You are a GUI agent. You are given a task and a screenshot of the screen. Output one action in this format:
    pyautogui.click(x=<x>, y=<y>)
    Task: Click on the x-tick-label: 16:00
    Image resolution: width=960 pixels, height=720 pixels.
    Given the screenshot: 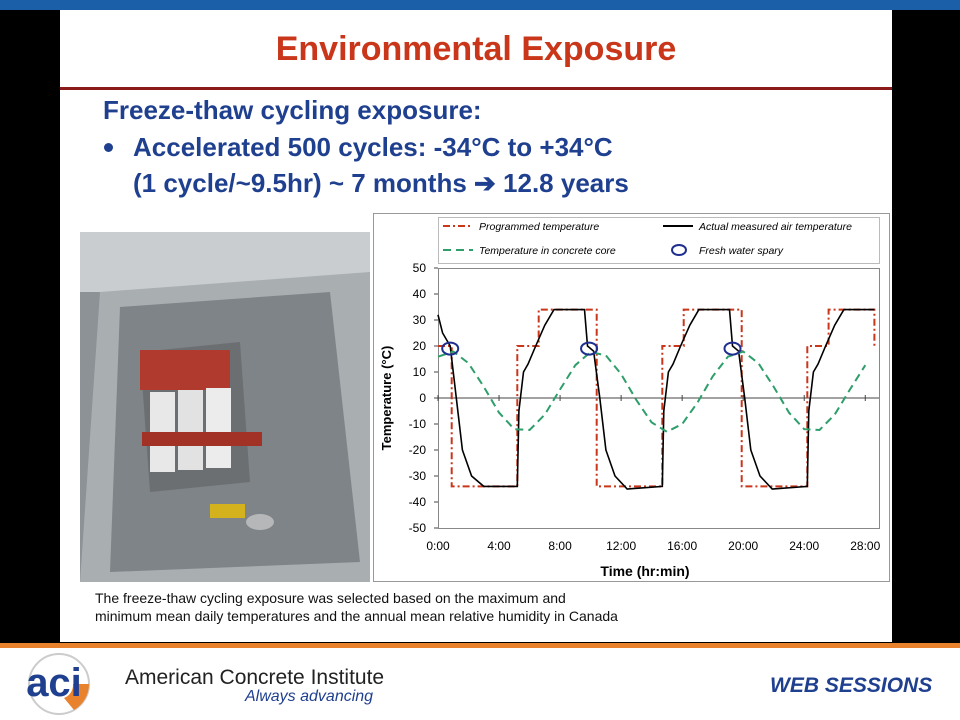 What is the action you would take?
    pyautogui.click(x=682, y=546)
    